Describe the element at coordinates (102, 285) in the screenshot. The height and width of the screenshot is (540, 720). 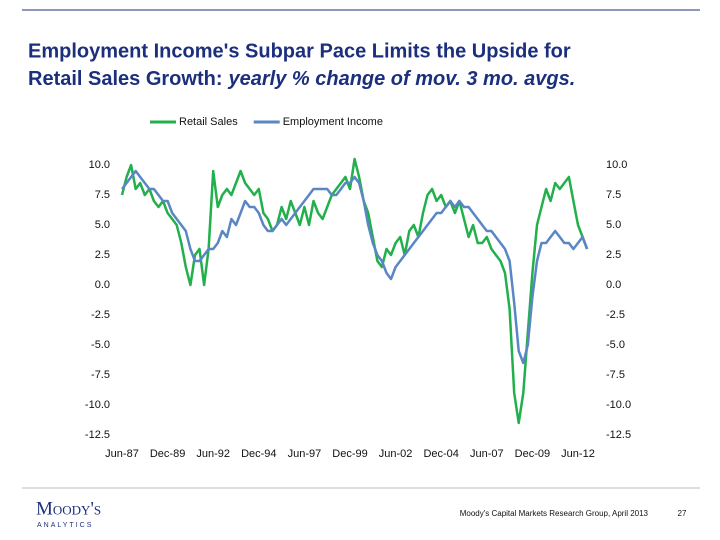
I see `y-tick-label: 0.0` at that location.